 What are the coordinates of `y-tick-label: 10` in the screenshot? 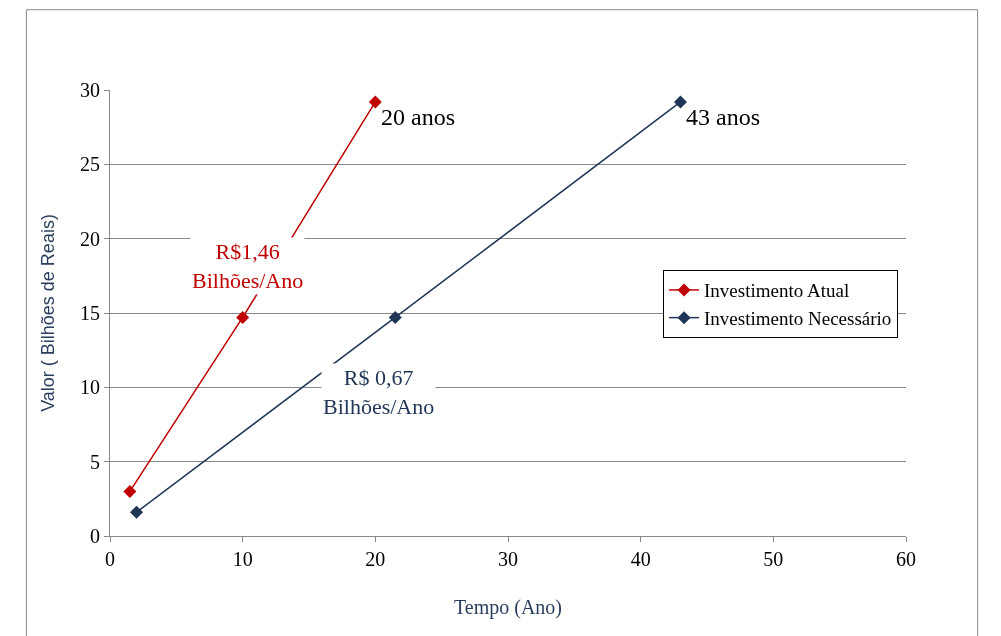 It's located at (90, 387).